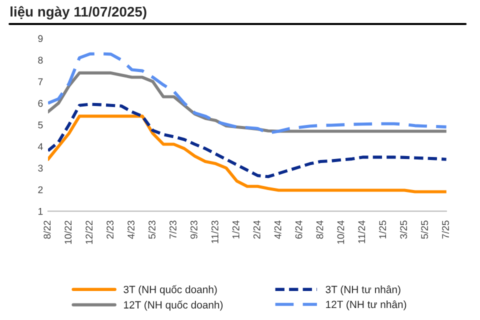  Describe the element at coordinates (256, 229) in the screenshot. I see `x-tick-label: 2/24` at that location.